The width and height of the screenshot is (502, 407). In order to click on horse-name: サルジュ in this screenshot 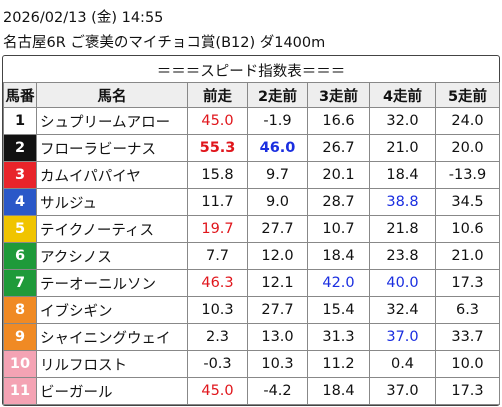, I will do `click(112, 202)`.